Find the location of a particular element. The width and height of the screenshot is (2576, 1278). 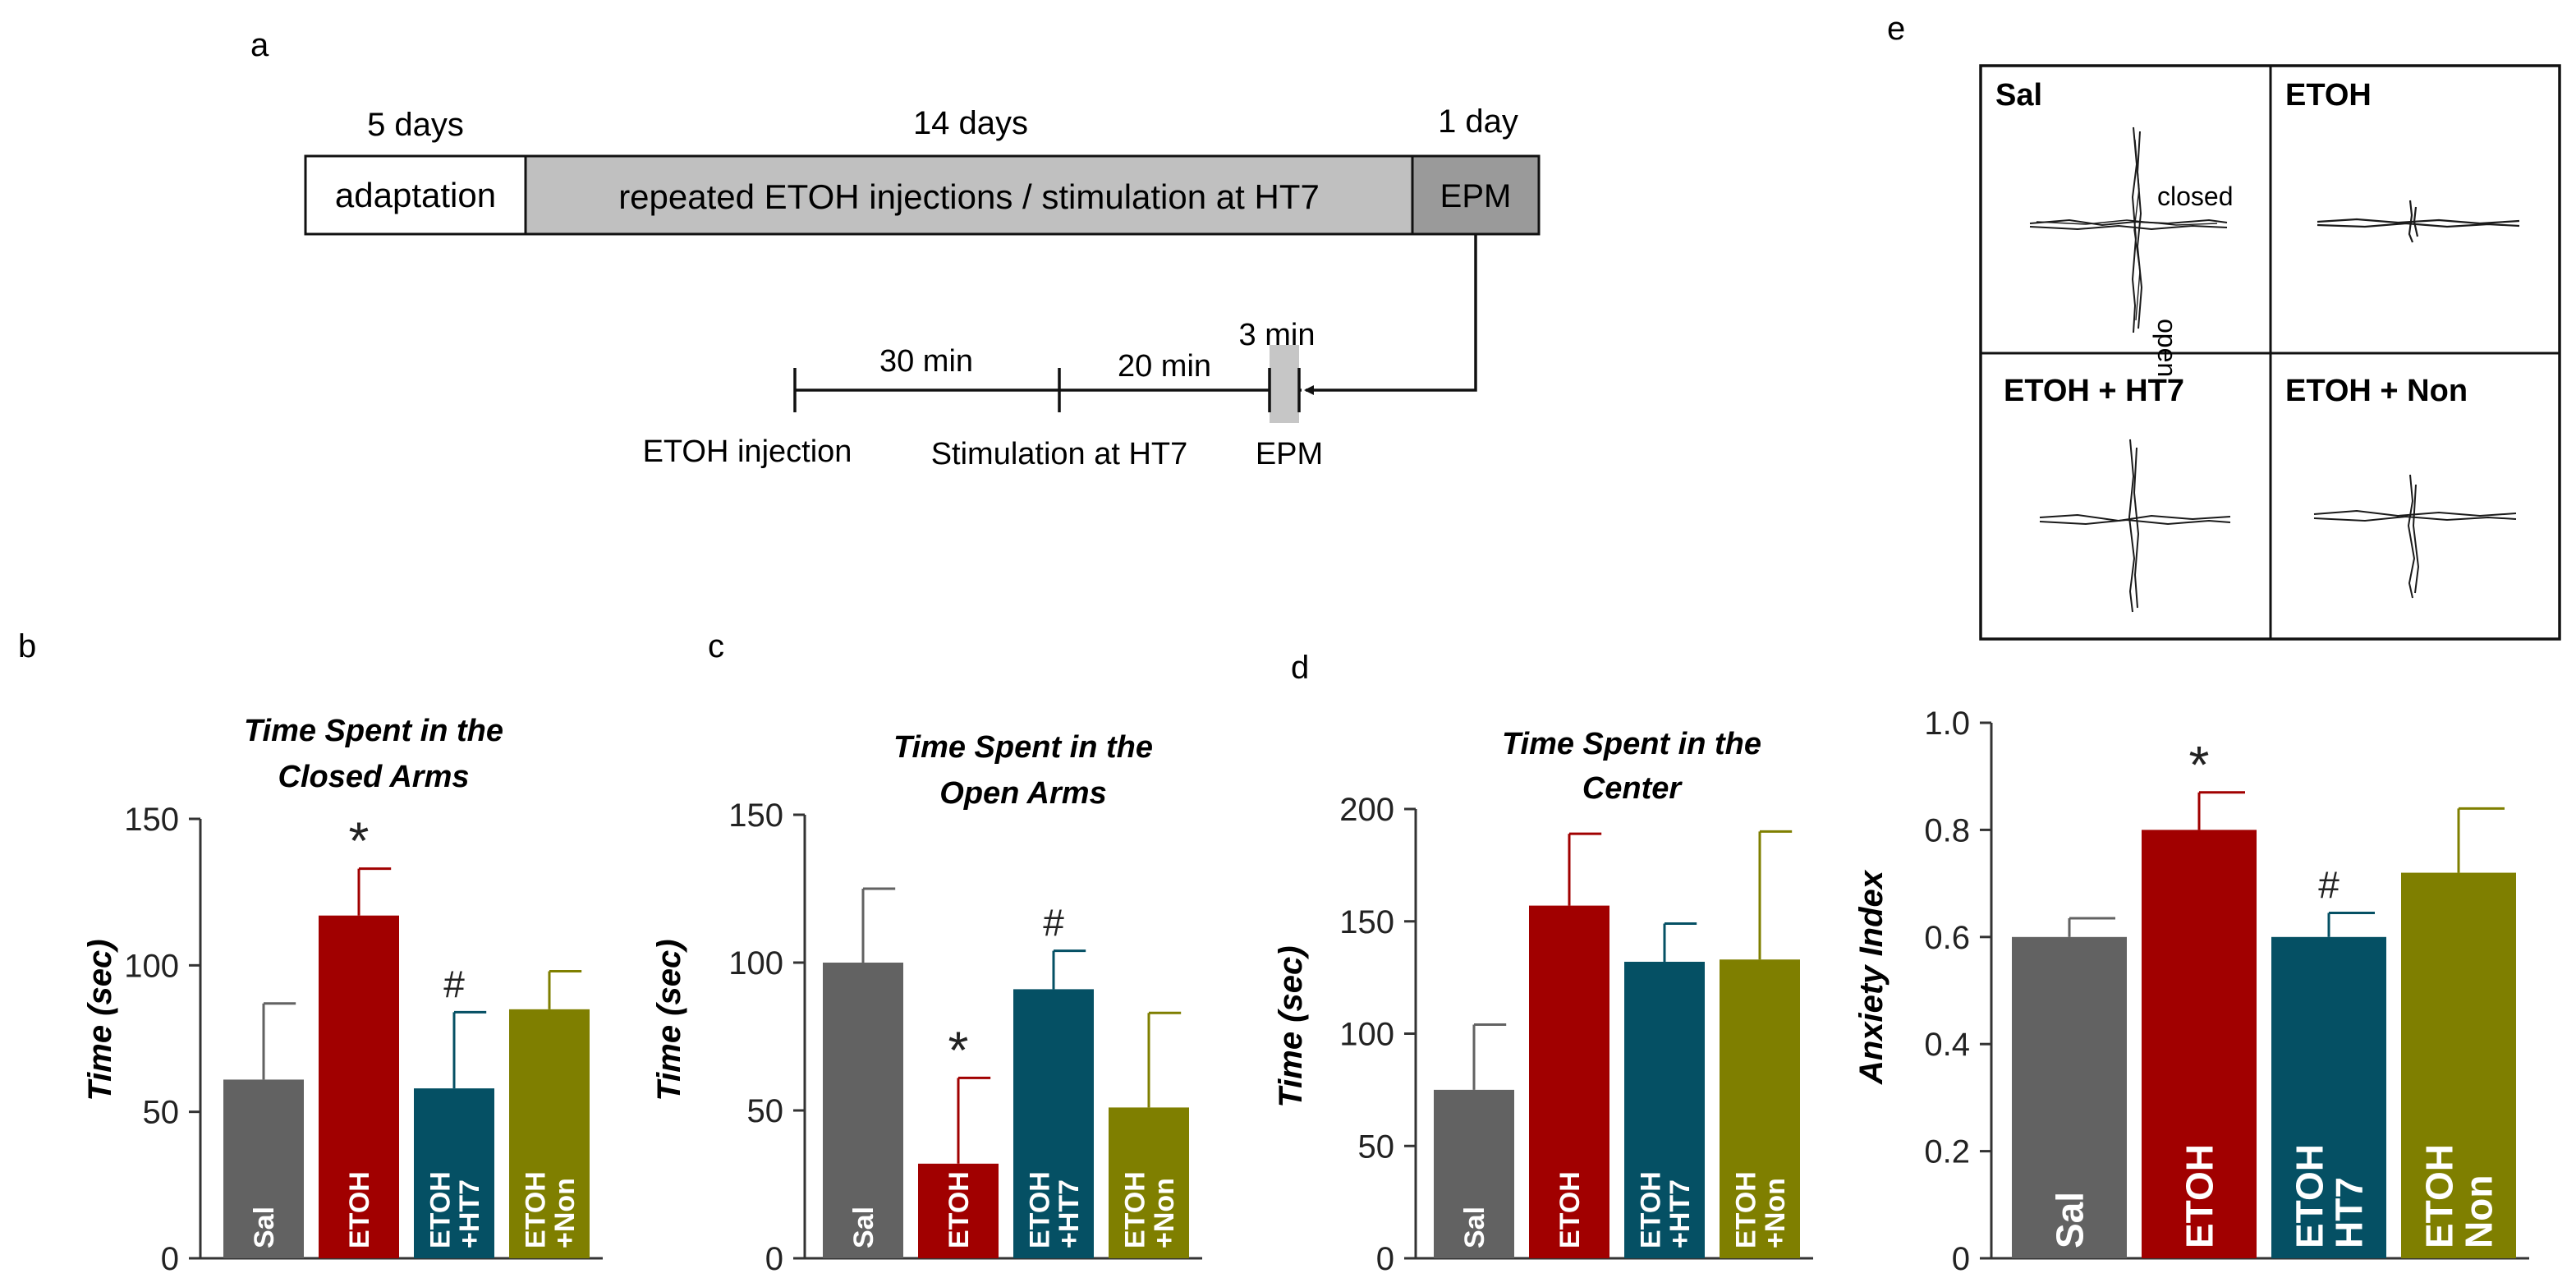

bar-label: Non is located at coordinates (2479, 1211).